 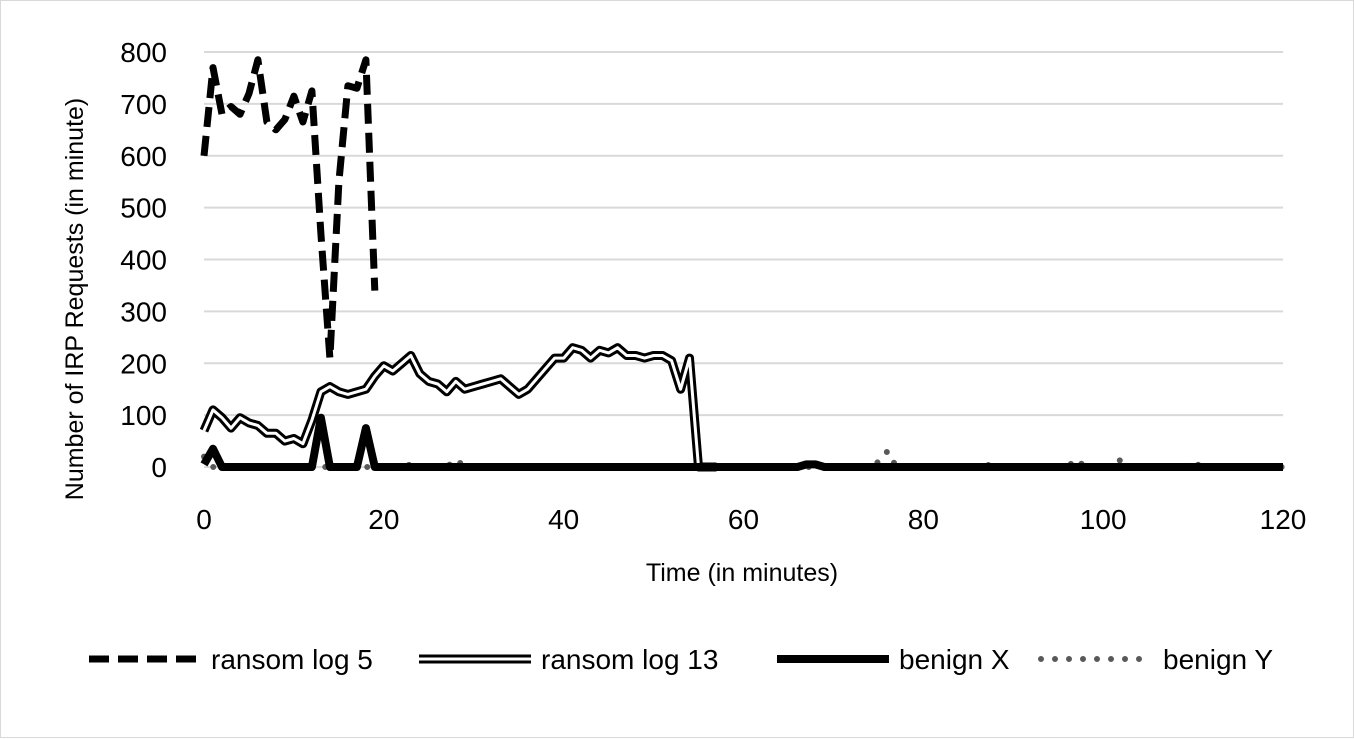 I want to click on y-tick-label: 500, so click(x=143, y=208).